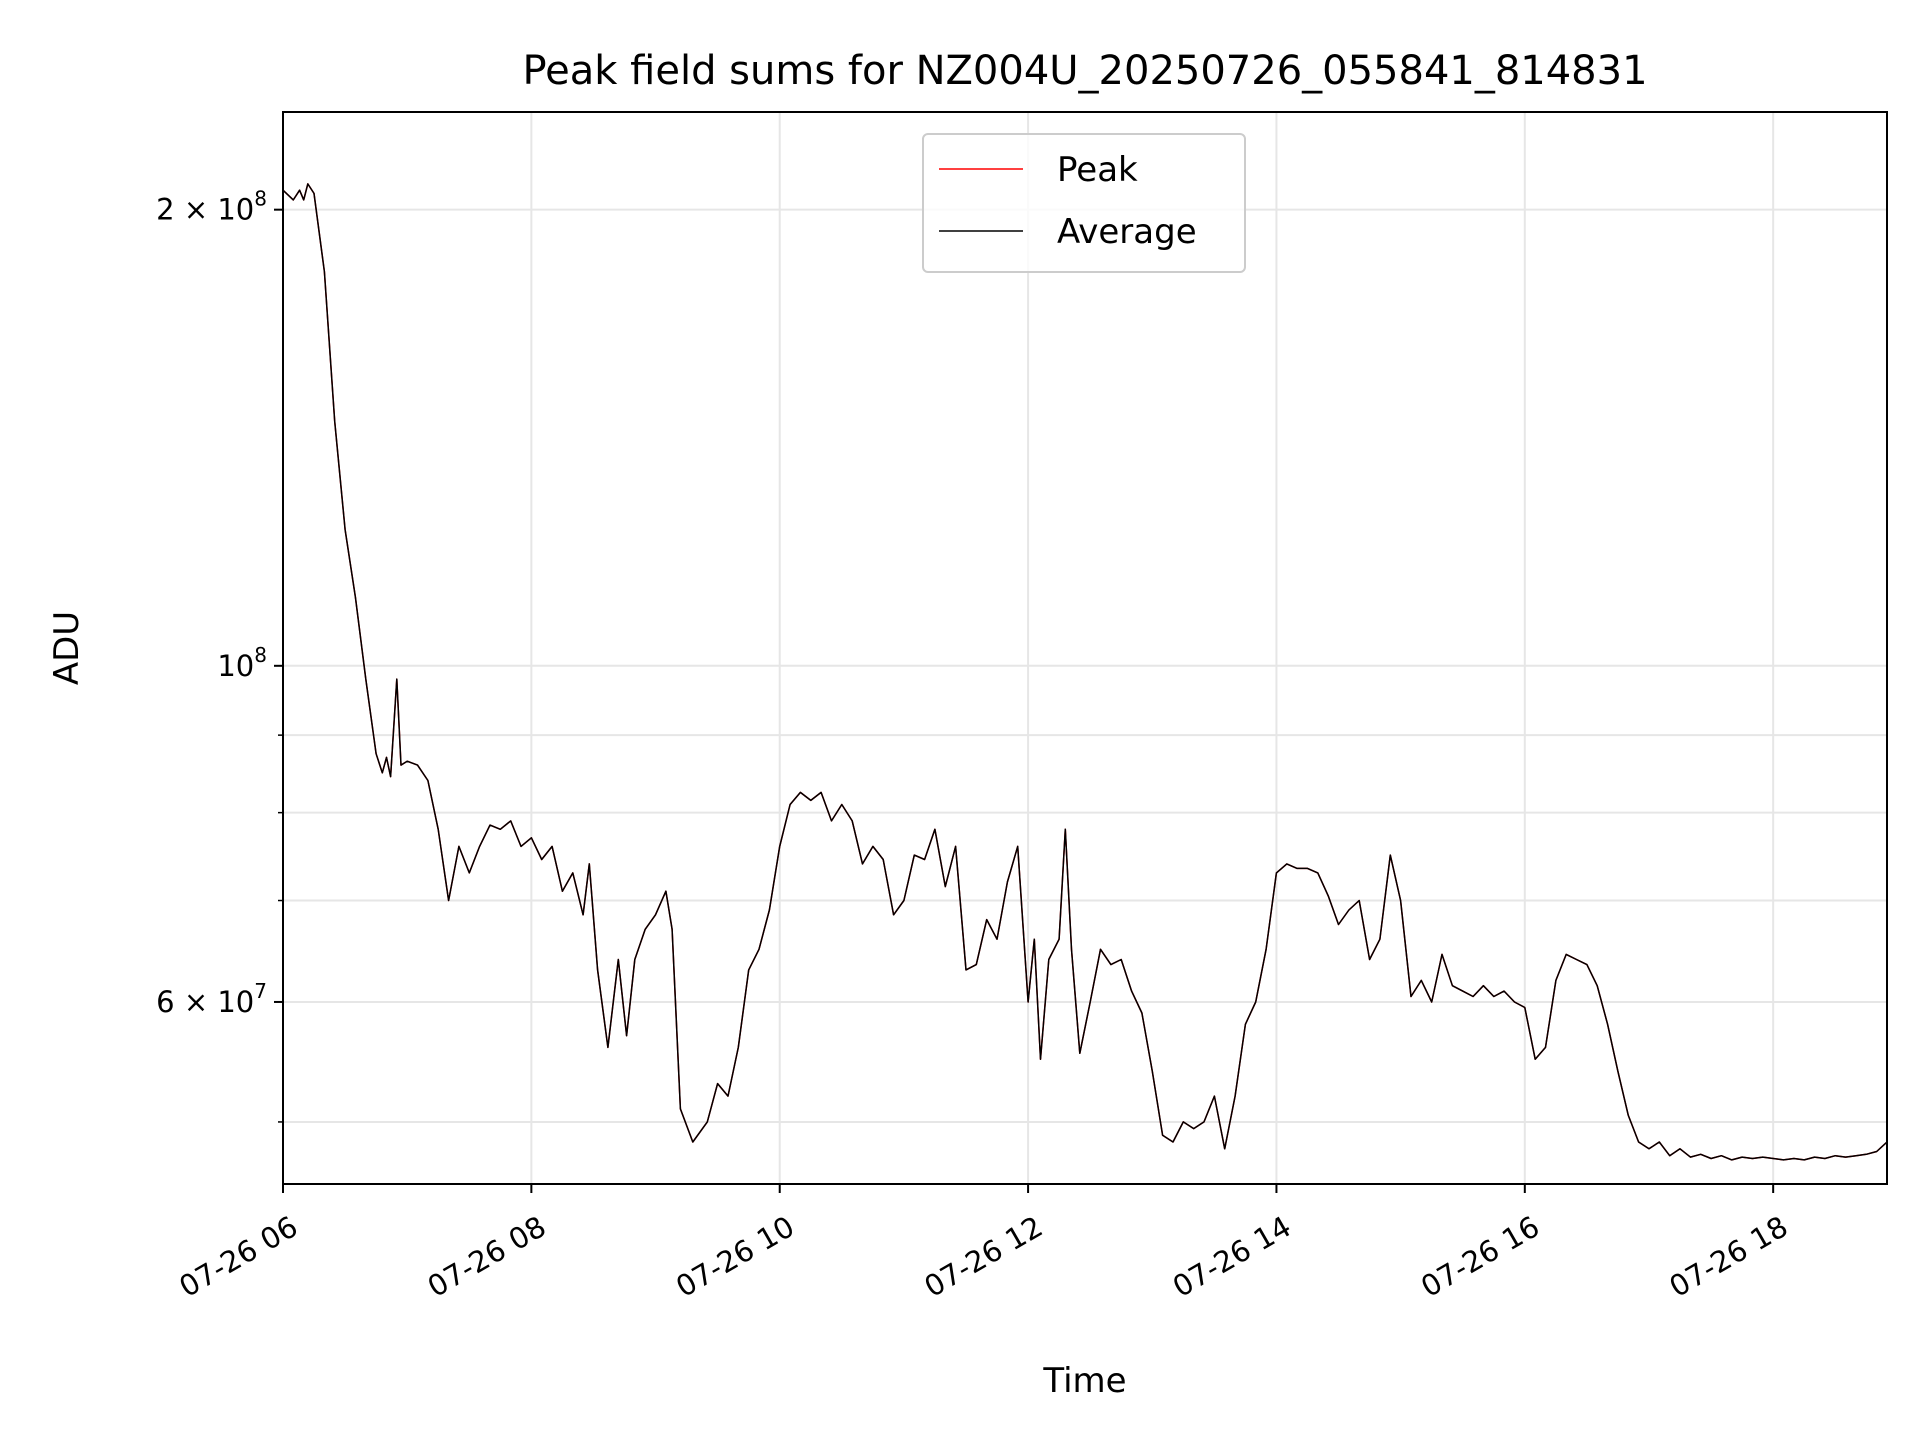 Image resolution: width=1920 pixels, height=1440 pixels. What do you see at coordinates (67, 648) in the screenshot?
I see `y-axis-label: ADU` at bounding box center [67, 648].